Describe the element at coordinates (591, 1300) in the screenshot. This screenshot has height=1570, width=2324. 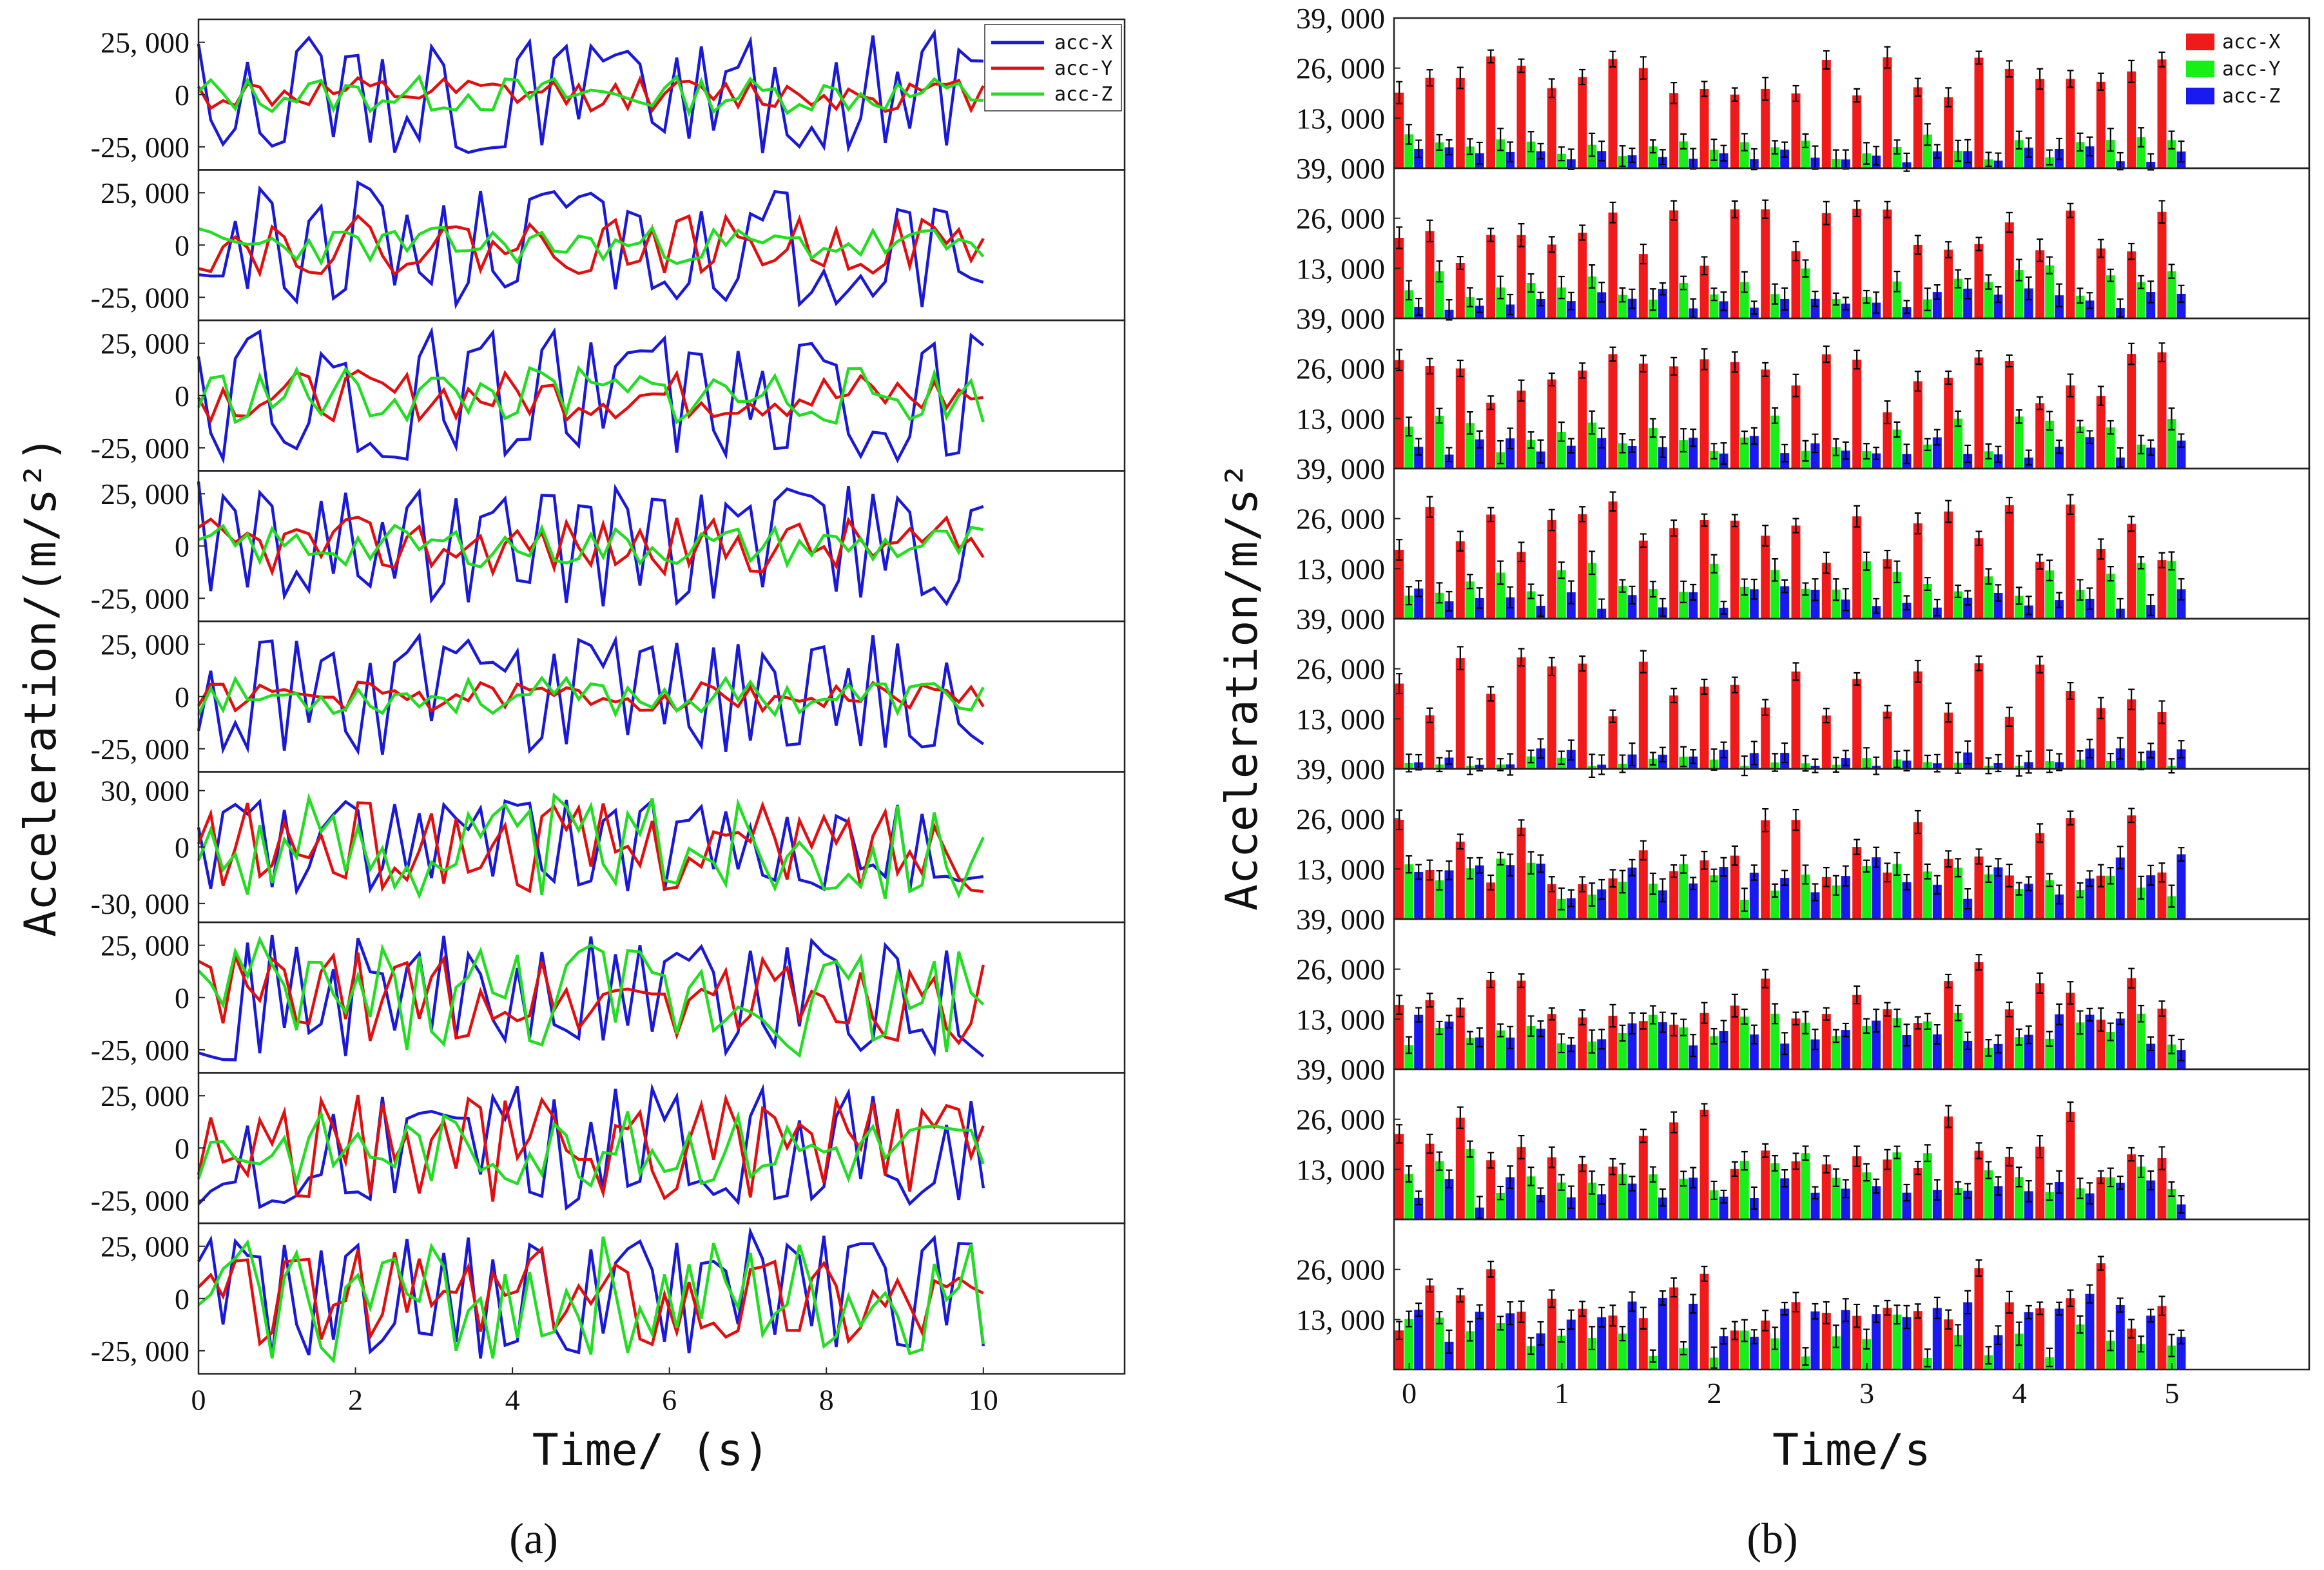
I see `series-line-acc-z-a9` at that location.